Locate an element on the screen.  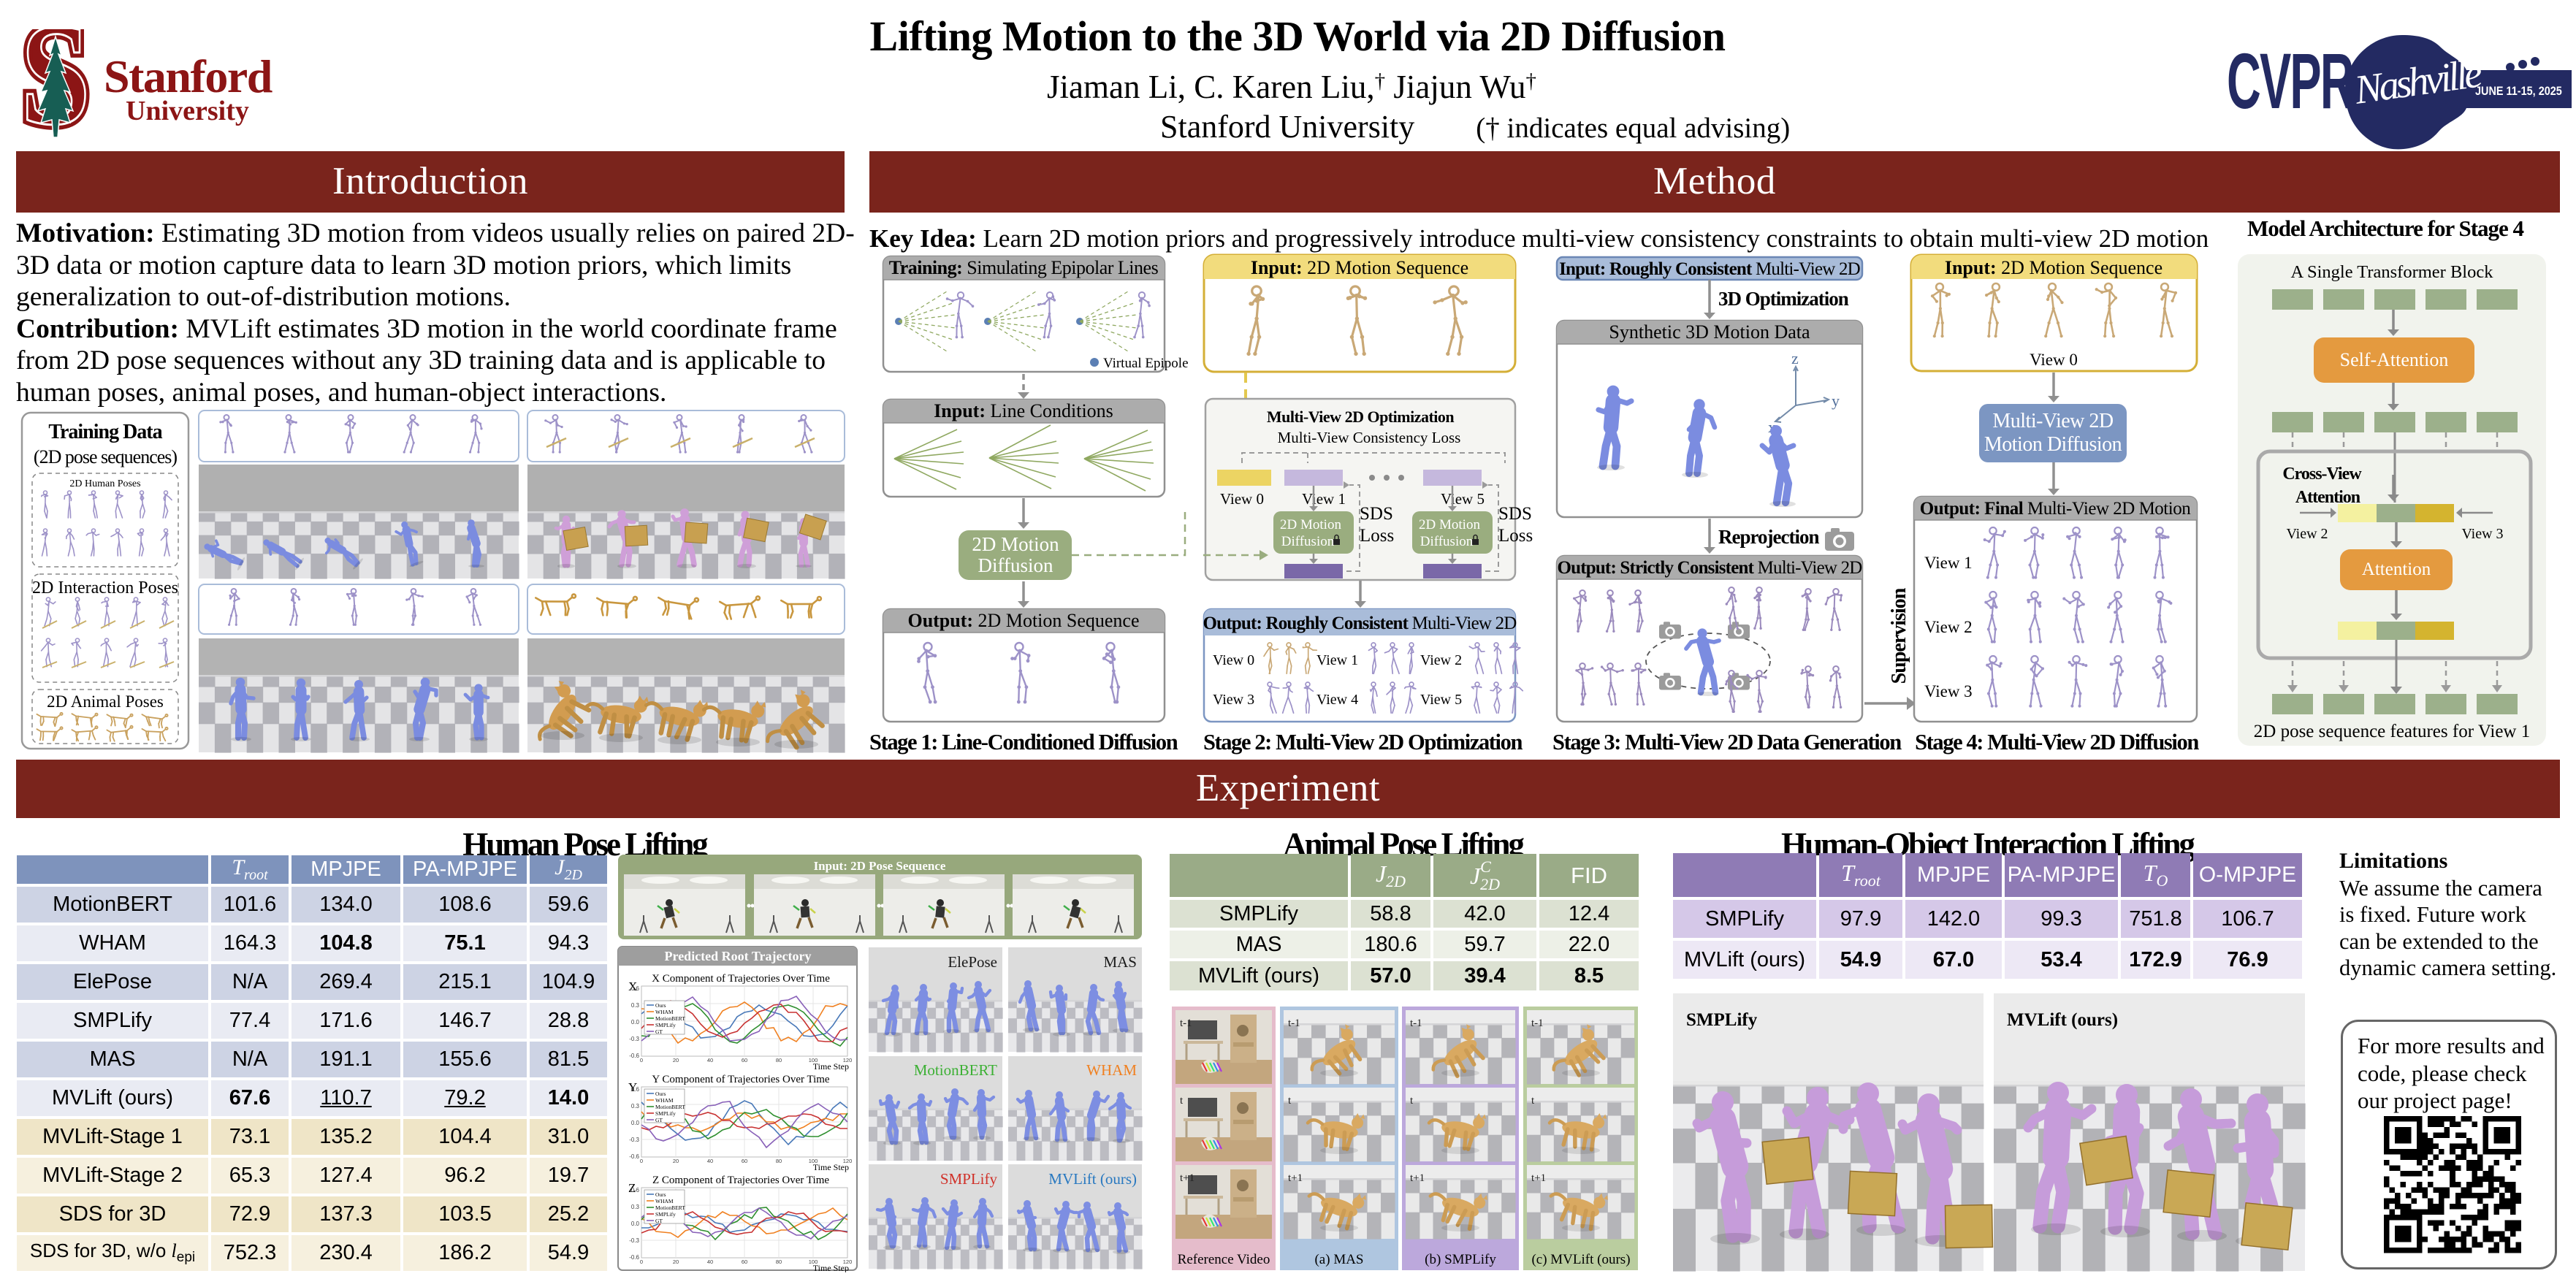
svg-text: Cross-View is located at coordinates (2322, 474).